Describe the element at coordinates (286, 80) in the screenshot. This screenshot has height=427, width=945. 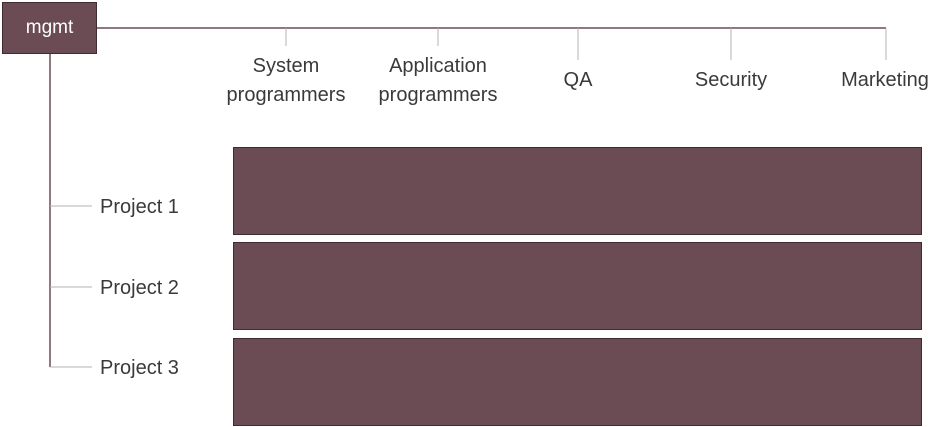
I see `department-system-programmers: System programmers` at that location.